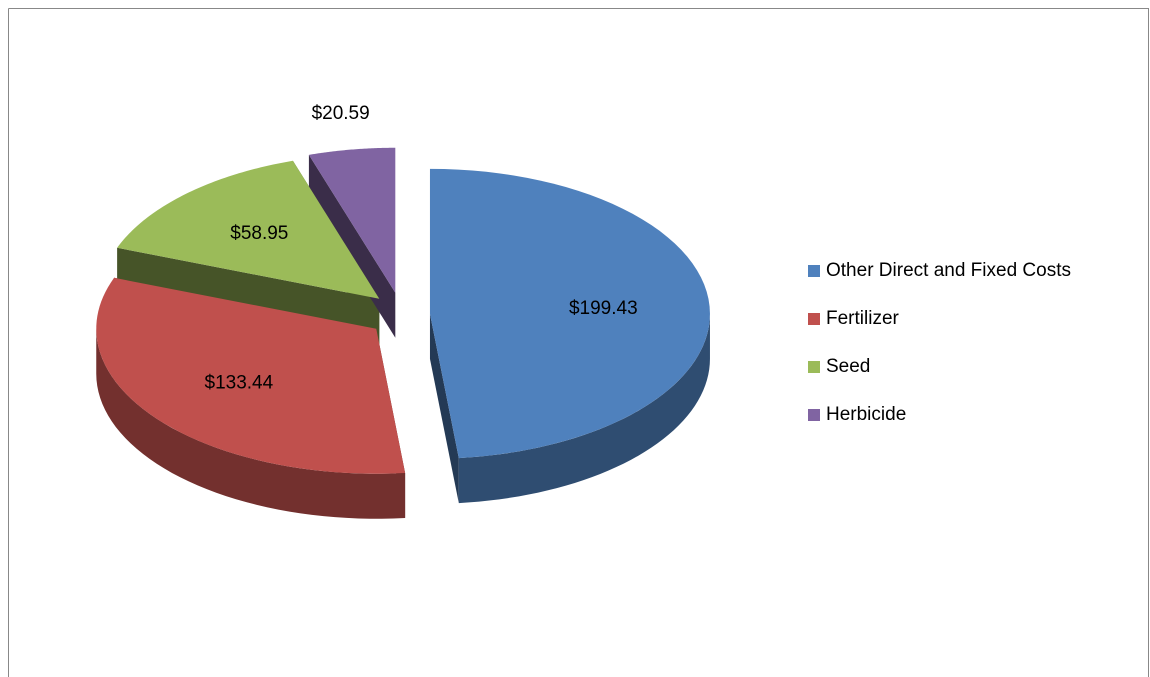 This screenshot has width=1150, height=677. What do you see at coordinates (866, 414) in the screenshot?
I see `legend-label: Herbicide` at bounding box center [866, 414].